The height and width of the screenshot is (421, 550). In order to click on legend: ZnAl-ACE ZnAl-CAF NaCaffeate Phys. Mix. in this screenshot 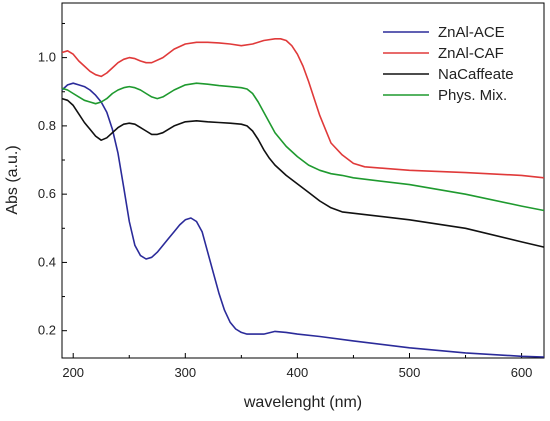, I will do `click(448, 64)`.